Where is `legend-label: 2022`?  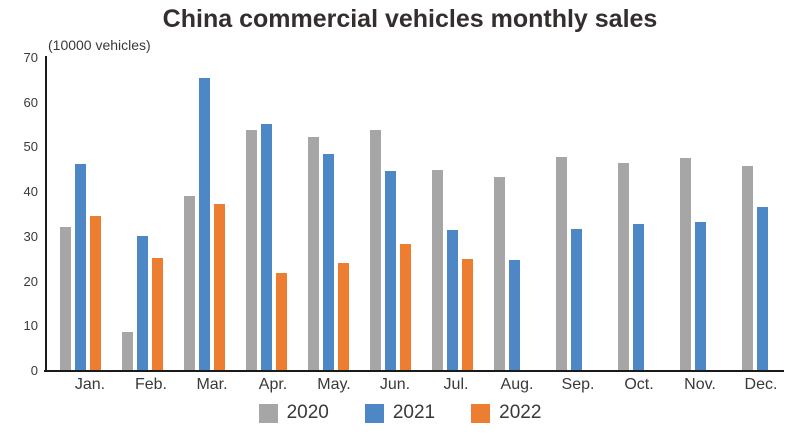
legend-label: 2022 is located at coordinates (520, 412).